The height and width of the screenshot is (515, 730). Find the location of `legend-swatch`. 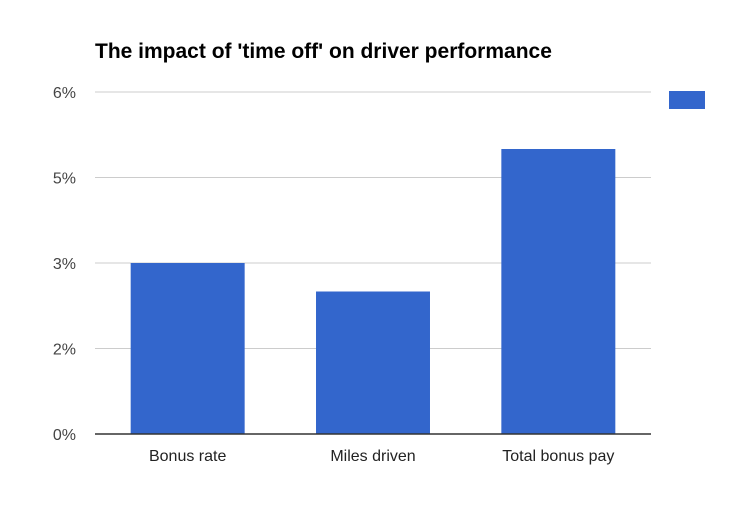

legend-swatch is located at coordinates (687, 100).